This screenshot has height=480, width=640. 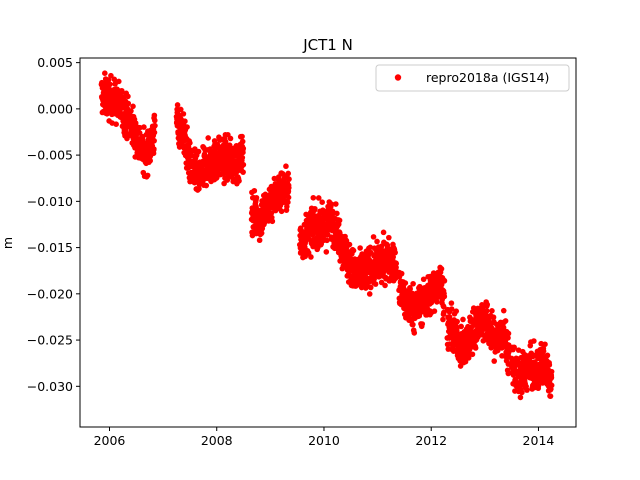 I want to click on x-tick-label: 2010, so click(x=324, y=440).